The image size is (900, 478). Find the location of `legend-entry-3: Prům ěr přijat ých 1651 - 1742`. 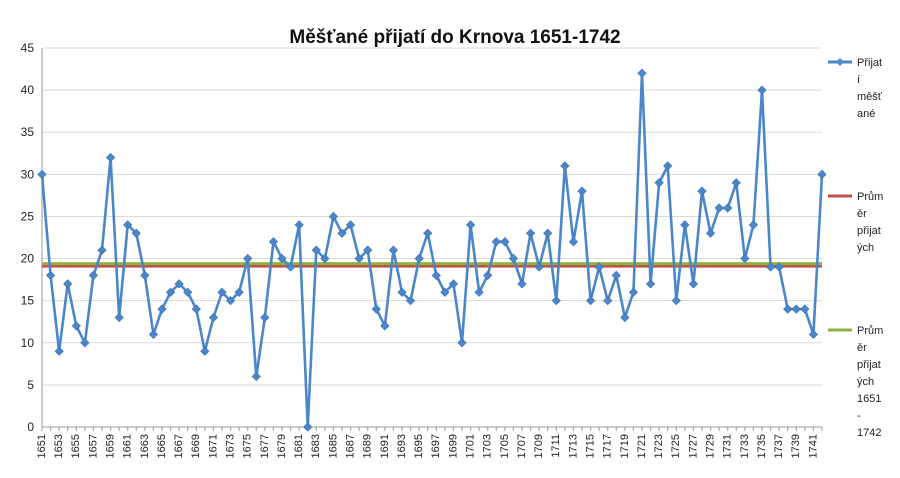

legend-entry-3: Prům ěr přijat ých 1651 - 1742 is located at coordinates (855, 382).